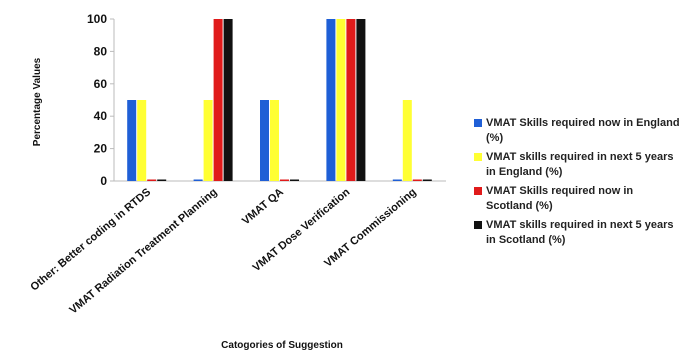  Describe the element at coordinates (101, 84) in the screenshot. I see `y-tick-label: 60` at that location.